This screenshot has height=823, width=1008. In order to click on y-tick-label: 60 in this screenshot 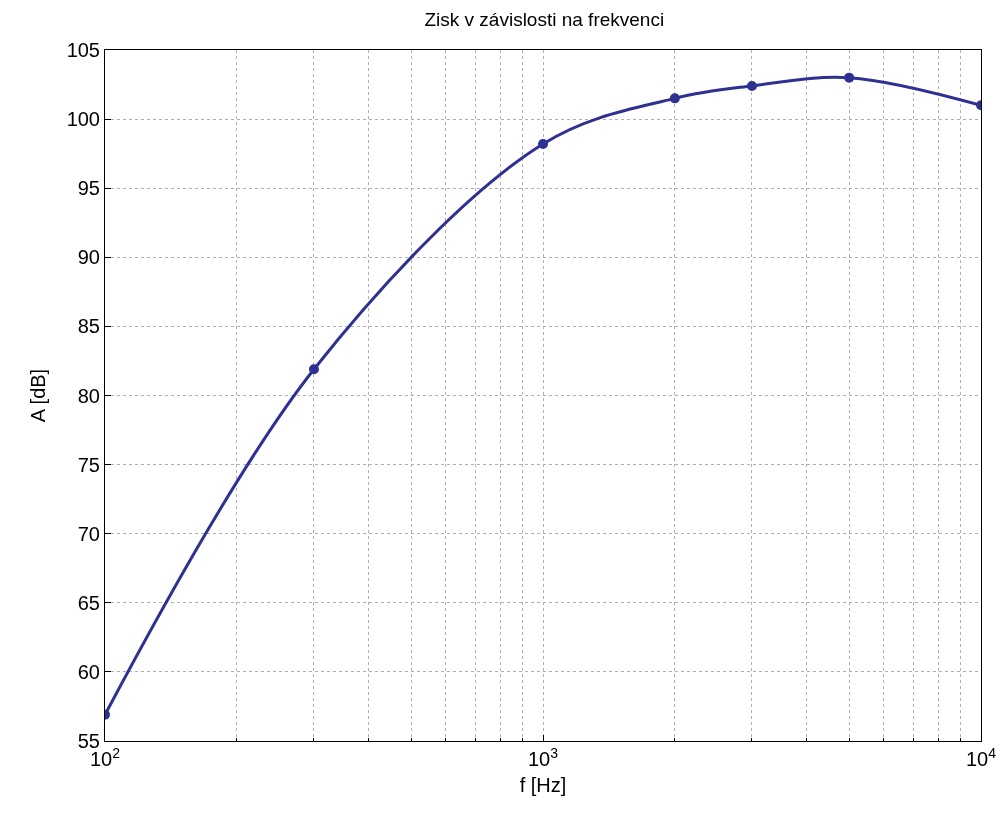, I will do `click(88, 671)`.